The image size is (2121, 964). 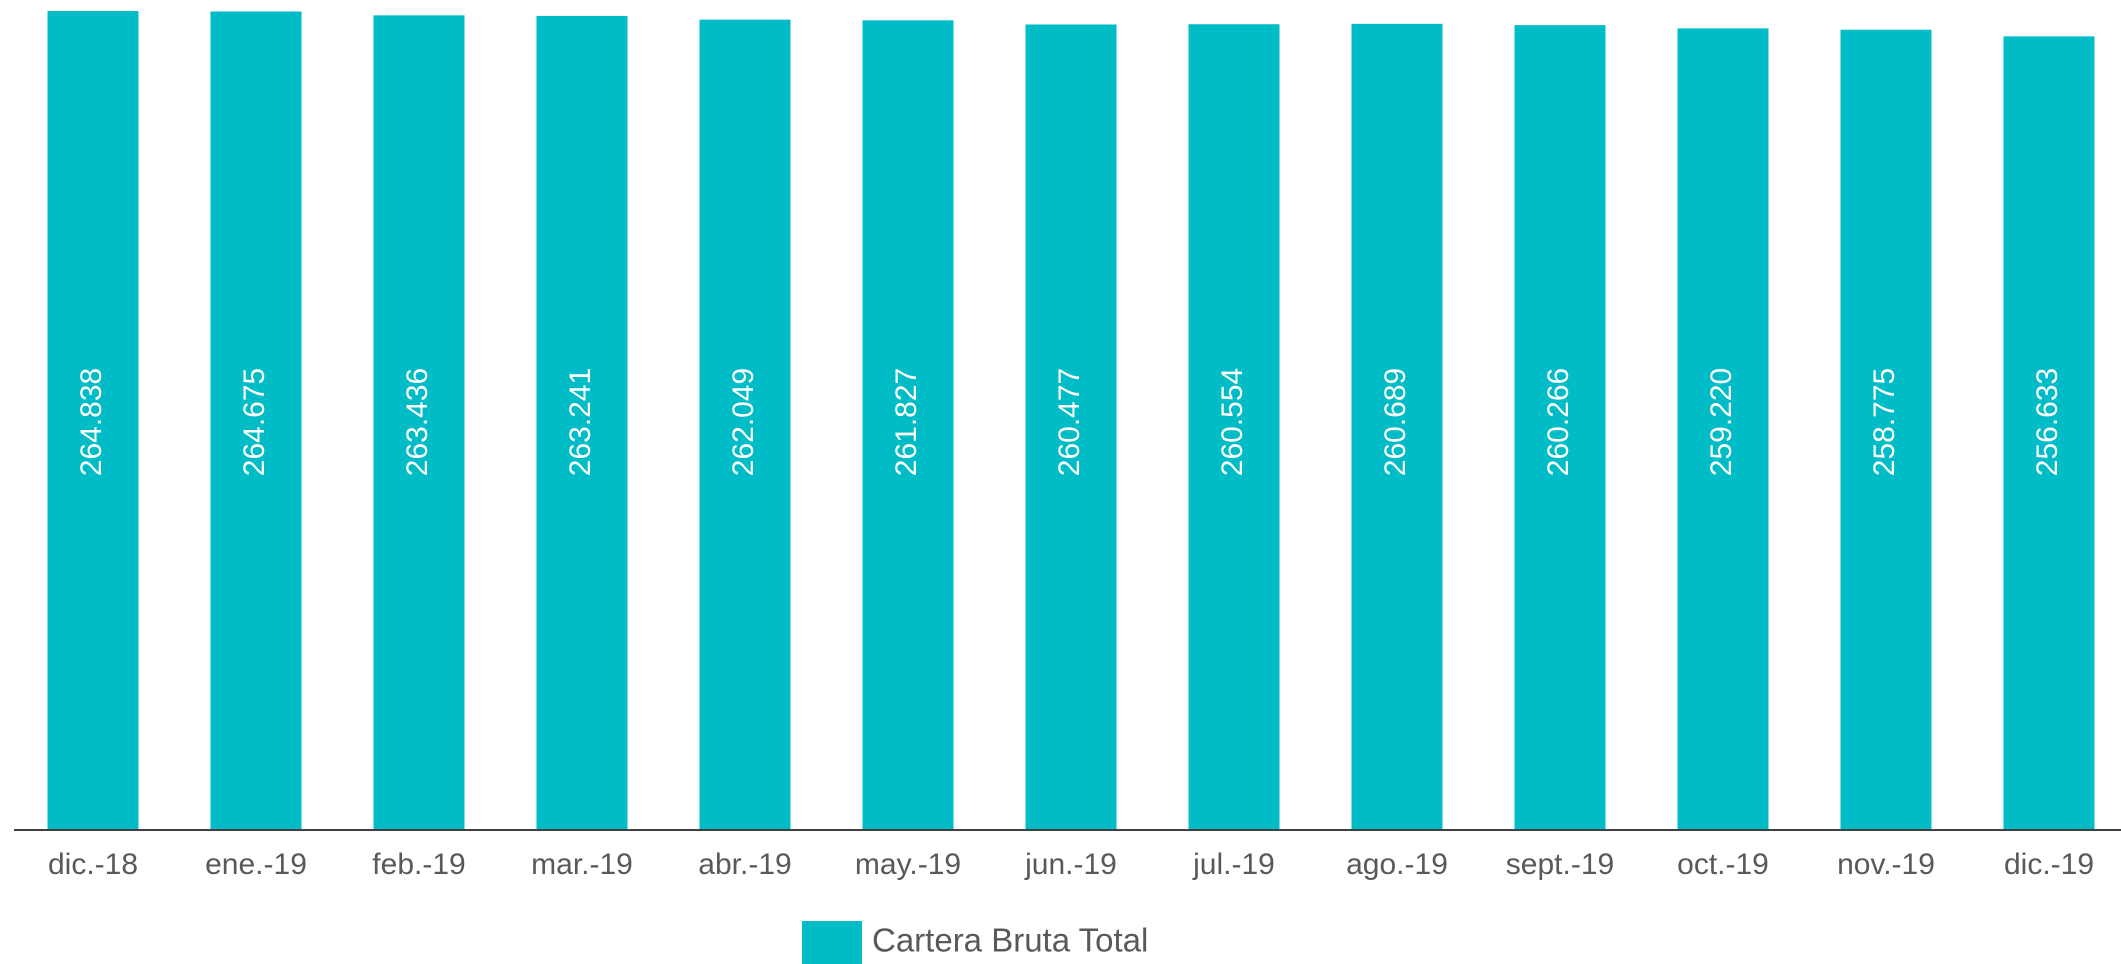 I want to click on x-tick-label: nov.-19, so click(x=1886, y=864).